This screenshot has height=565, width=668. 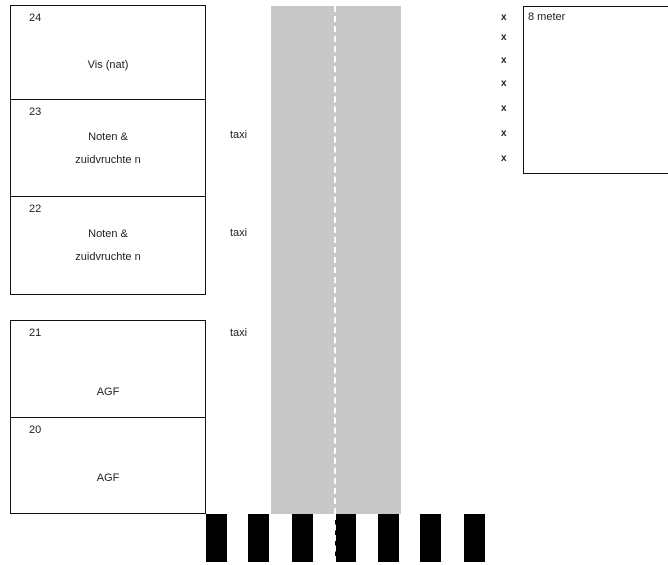 I want to click on road-center-line, so click(x=335, y=260).